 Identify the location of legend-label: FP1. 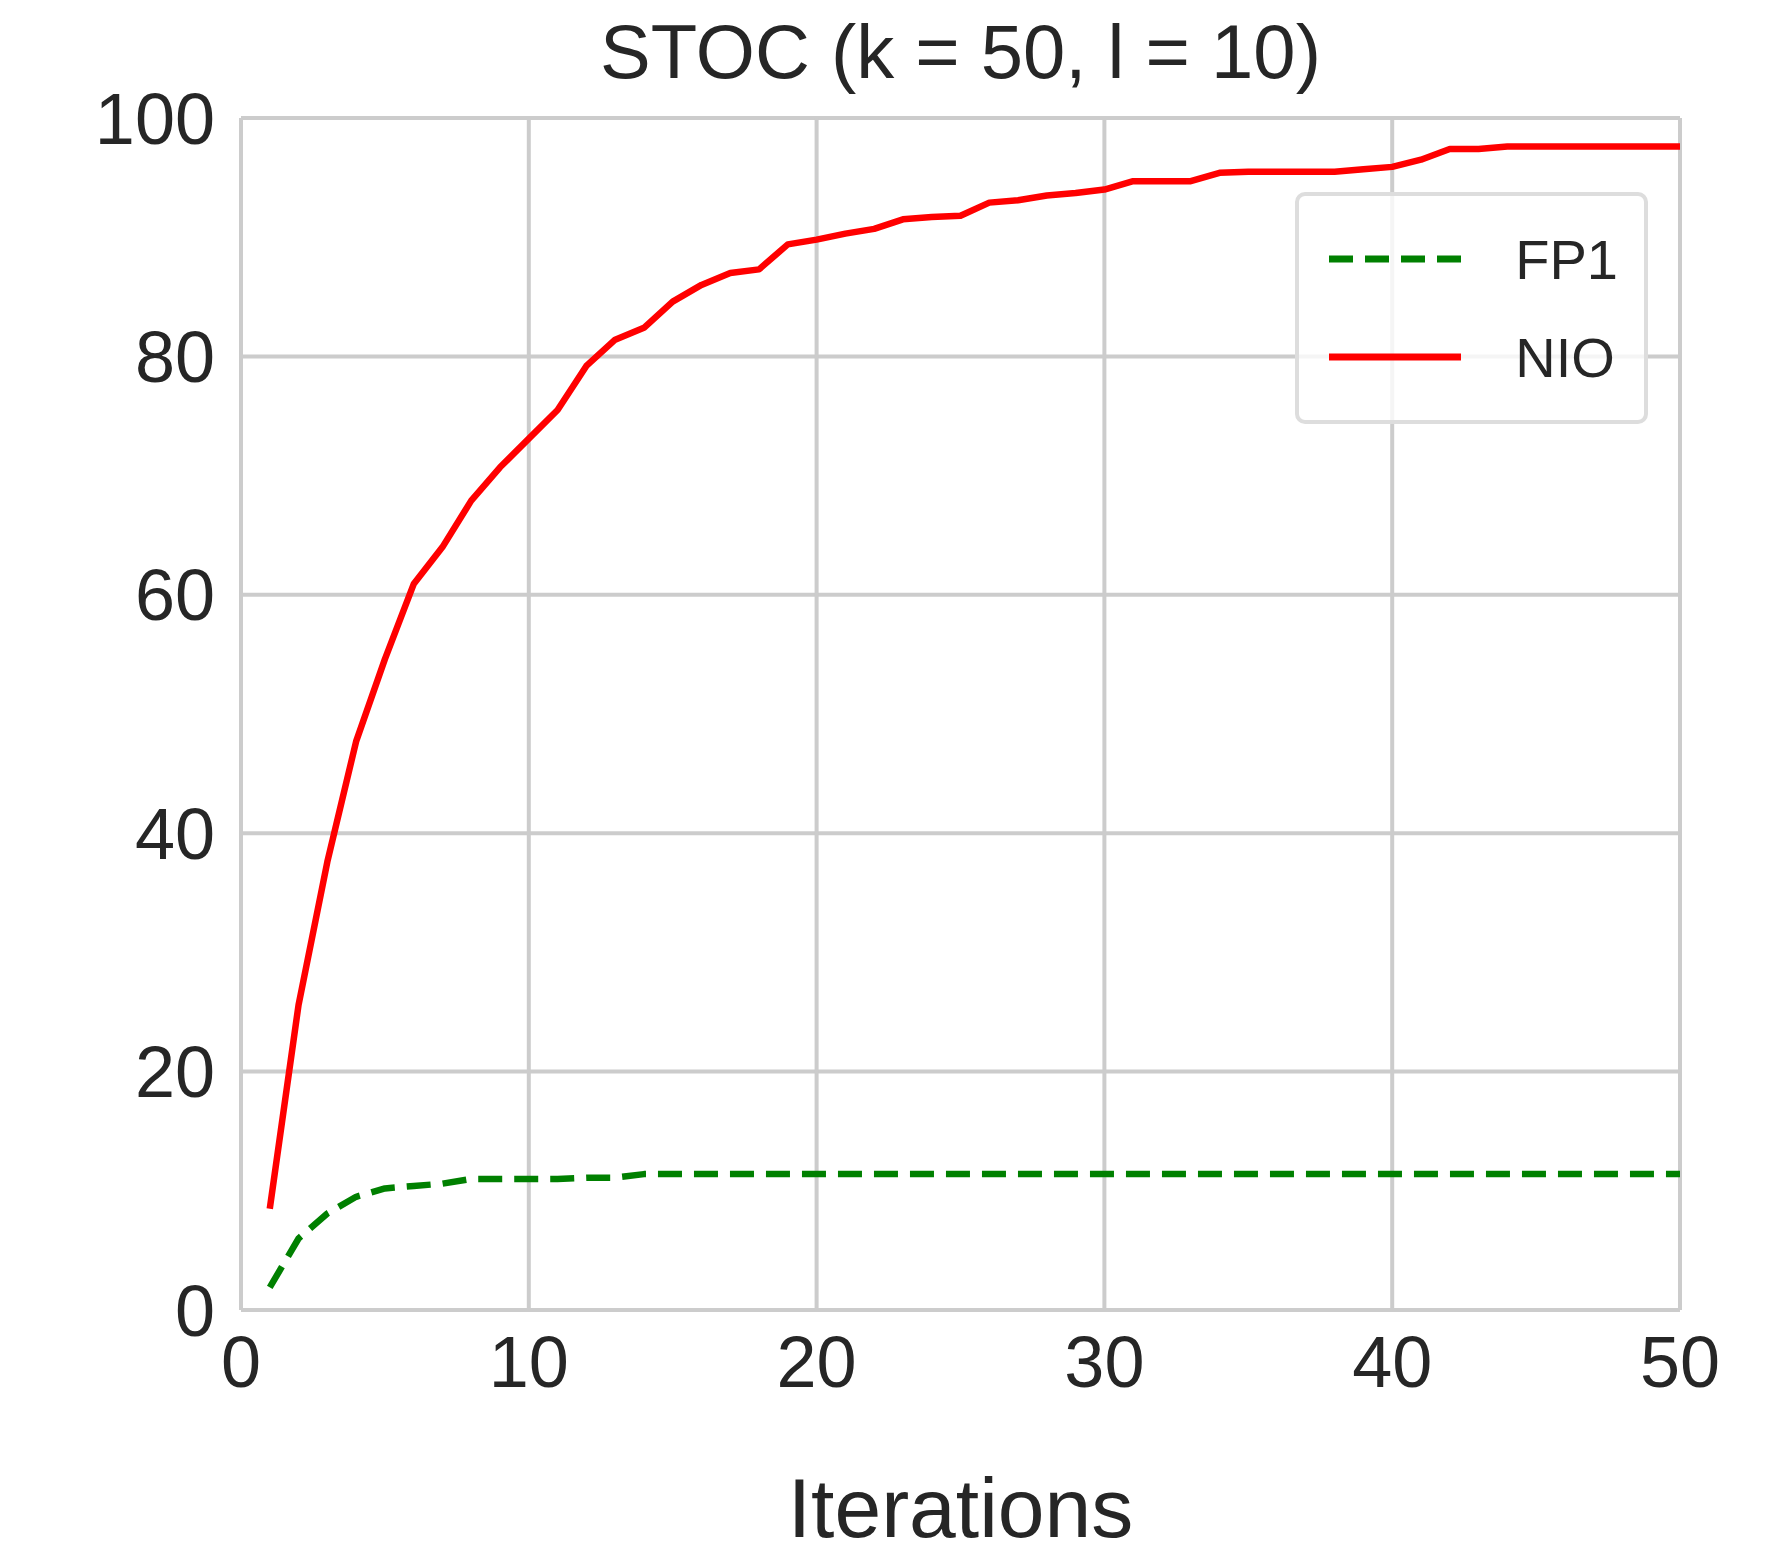
(1566, 259).